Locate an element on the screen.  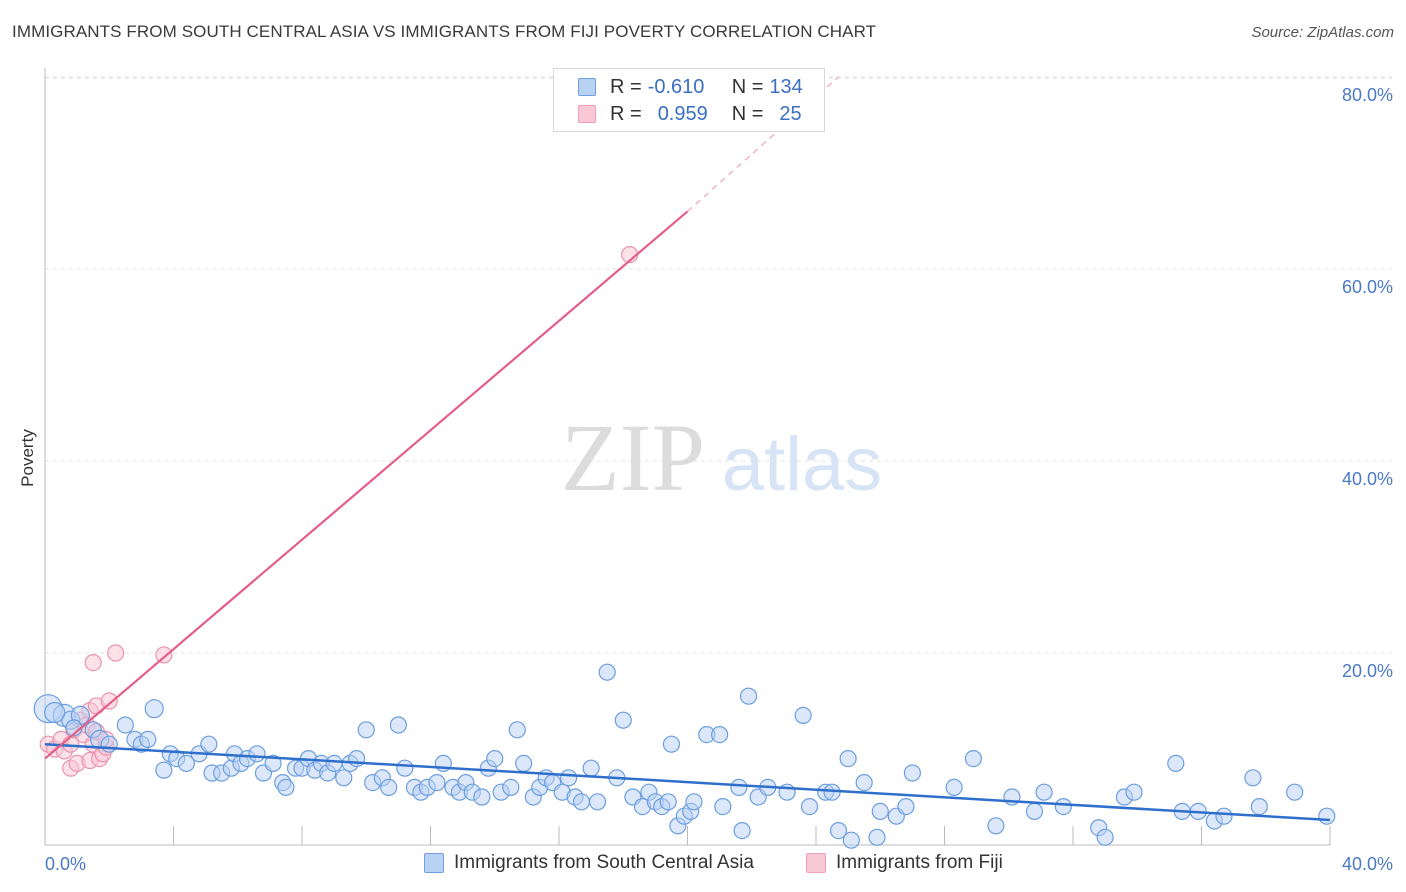
legend-swatch-blue is located at coordinates (587, 87).